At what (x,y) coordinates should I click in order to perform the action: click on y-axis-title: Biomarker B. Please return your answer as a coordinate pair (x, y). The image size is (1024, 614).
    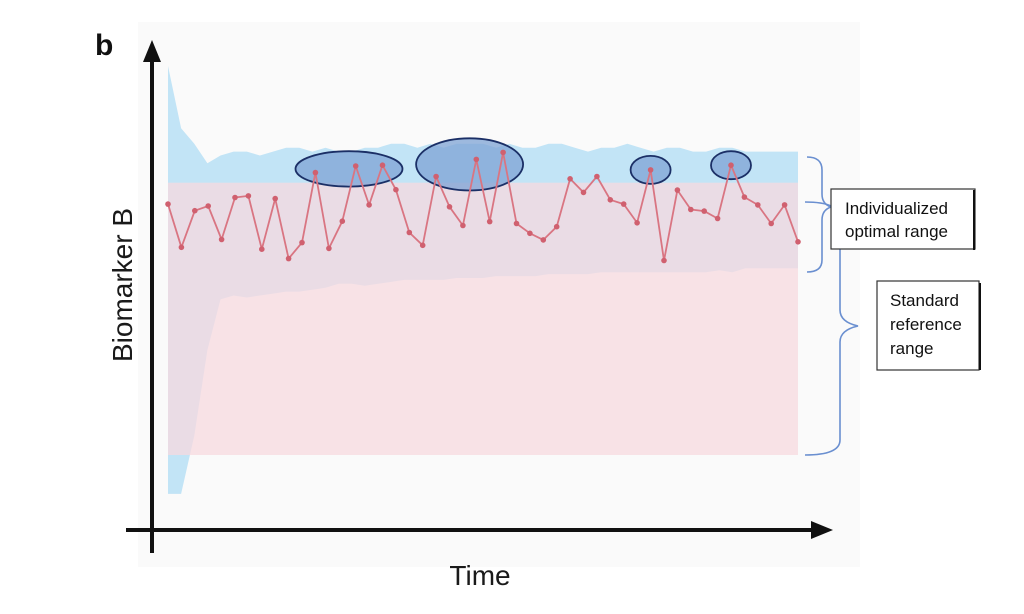
    Looking at the image, I should click on (122, 285).